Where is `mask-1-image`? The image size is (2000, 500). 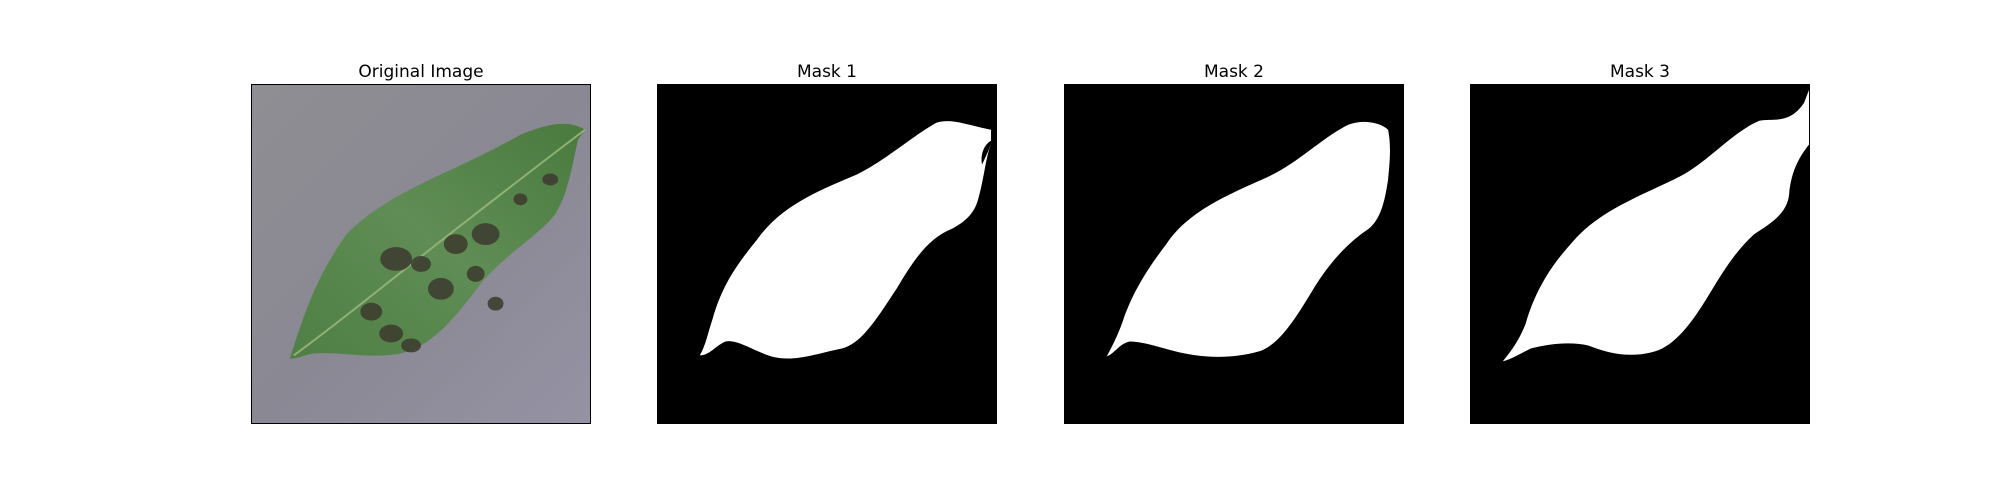
mask-1-image is located at coordinates (827, 254).